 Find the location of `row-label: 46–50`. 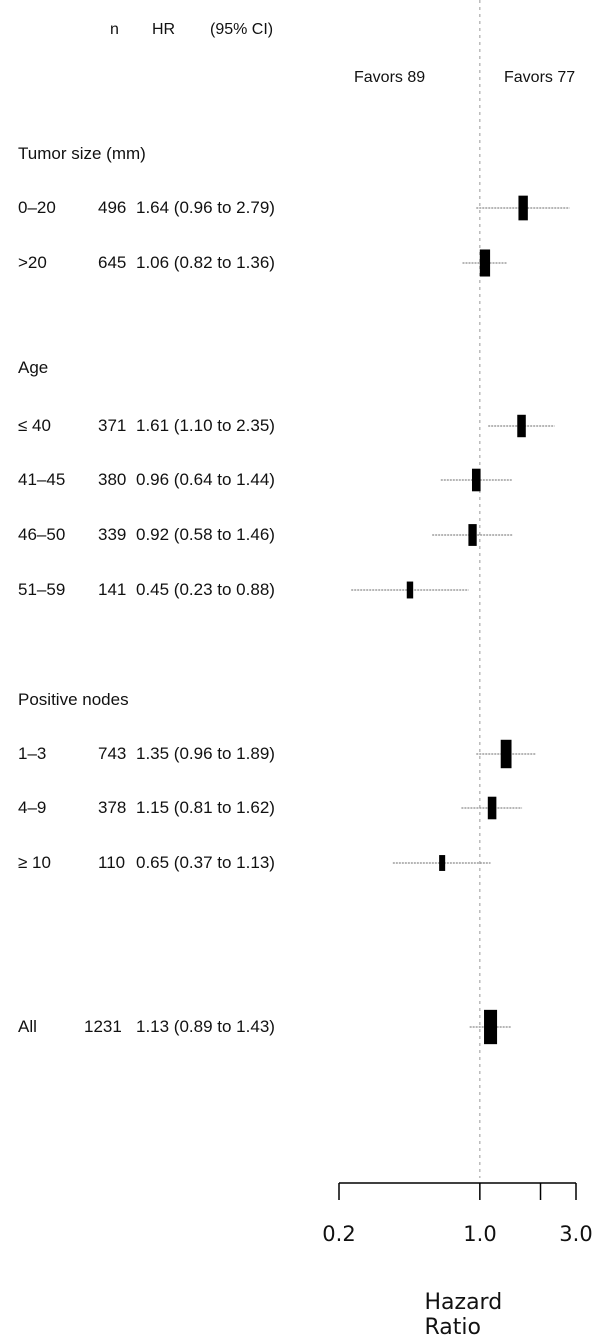

row-label: 46–50 is located at coordinates (42, 534).